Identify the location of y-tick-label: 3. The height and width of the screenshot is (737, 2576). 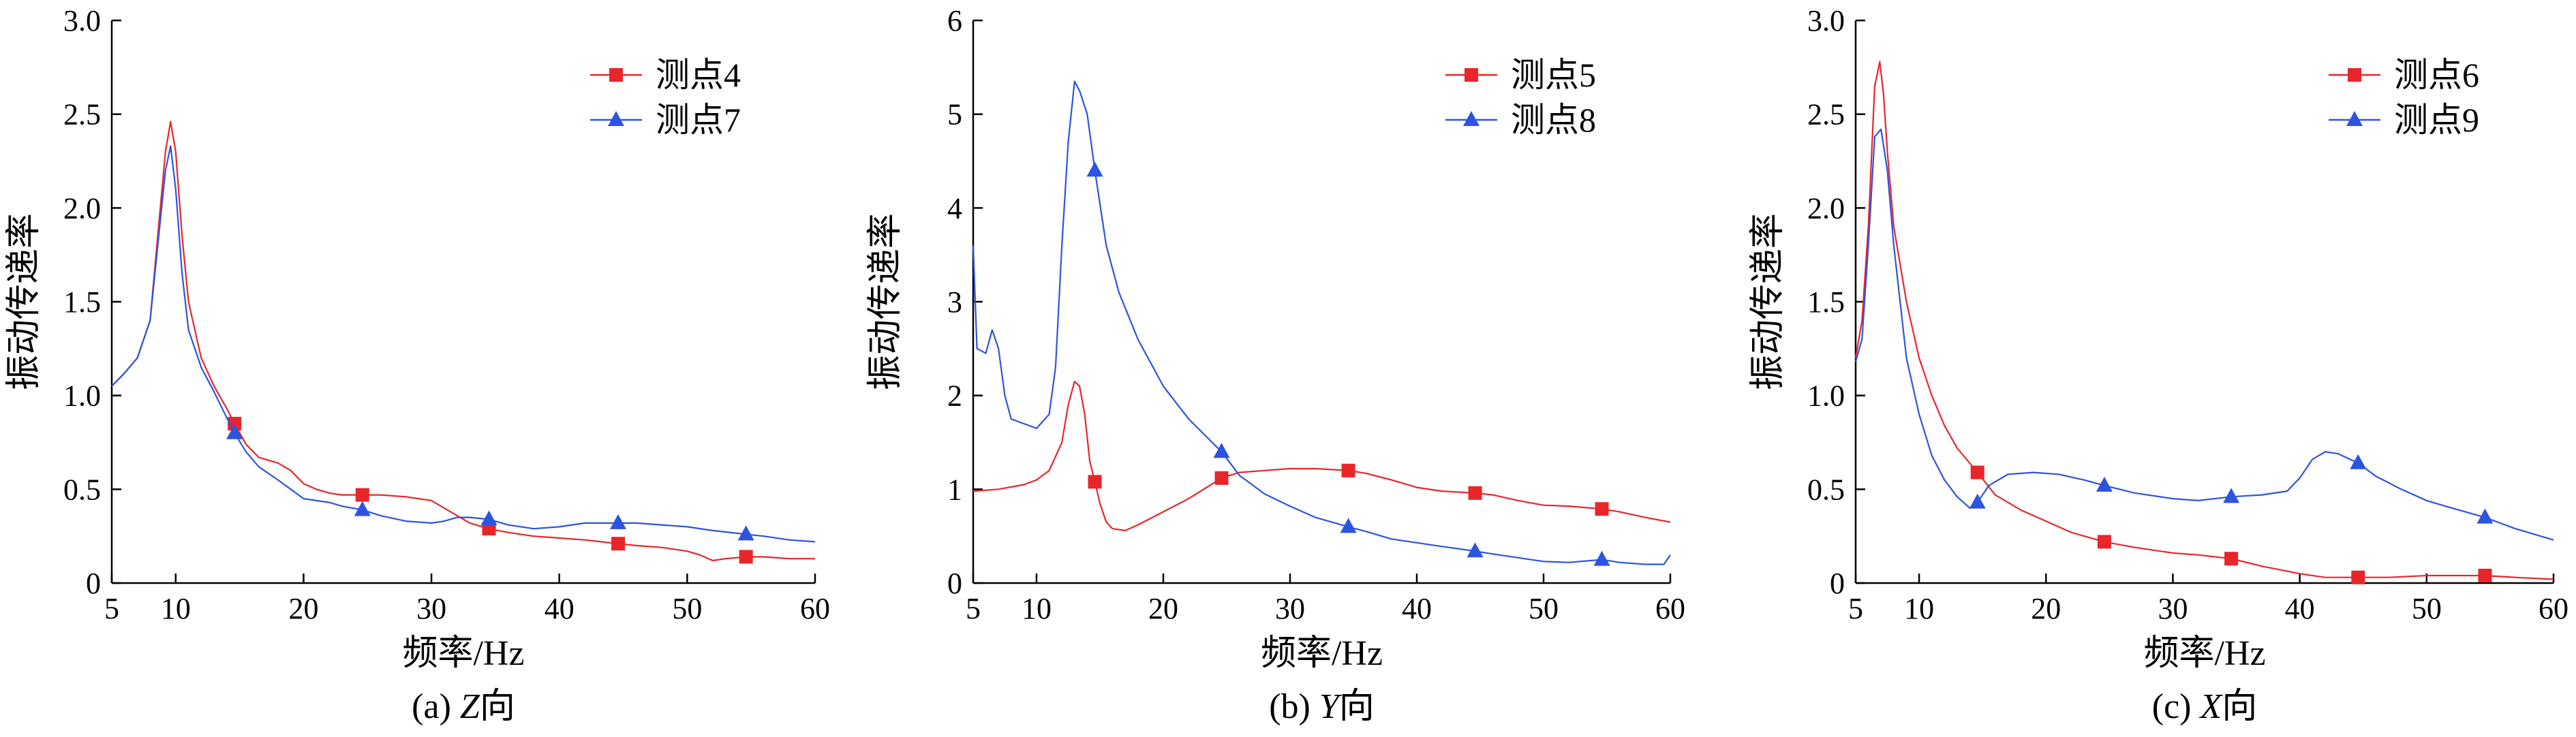
(954, 302).